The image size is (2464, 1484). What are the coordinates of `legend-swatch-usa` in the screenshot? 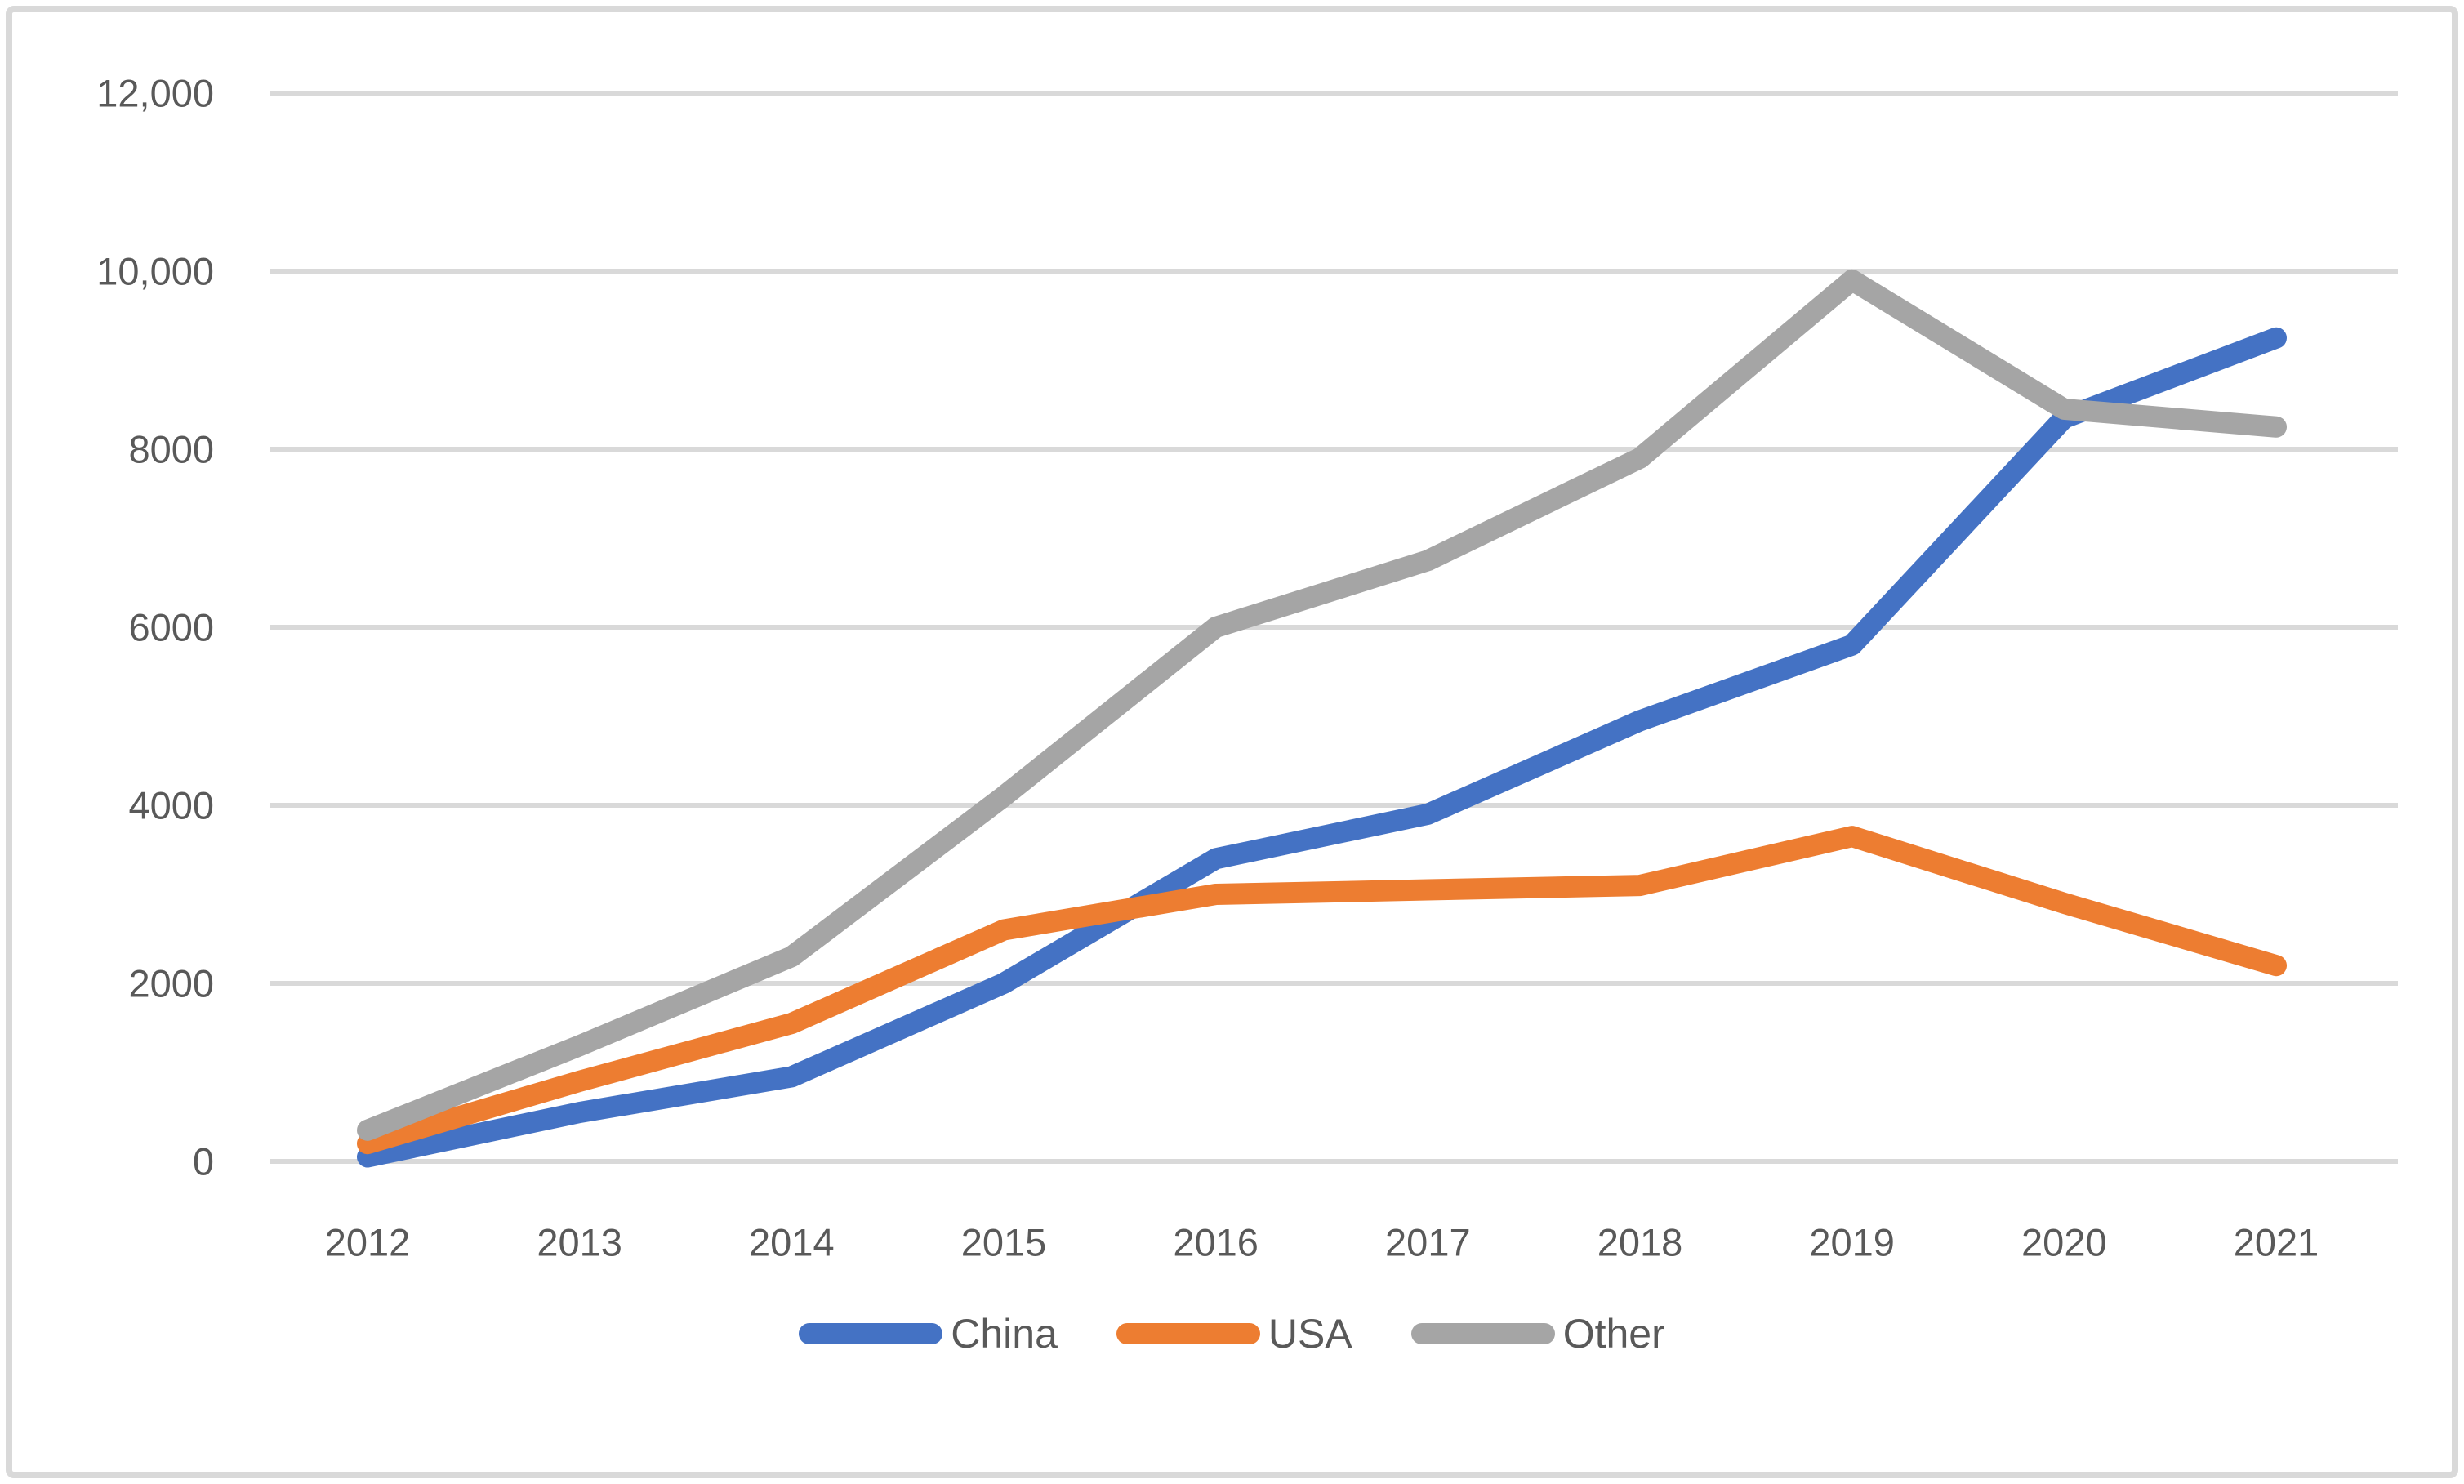 It's located at (1188, 1333).